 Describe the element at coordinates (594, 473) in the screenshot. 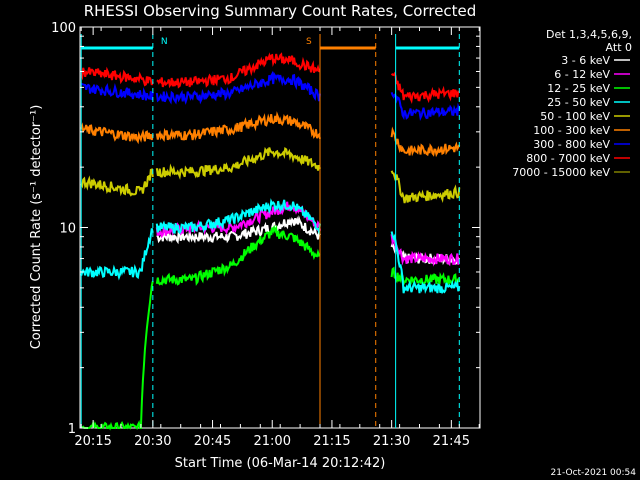

I see `timestamp: 21-Oct-2021 00:54` at that location.